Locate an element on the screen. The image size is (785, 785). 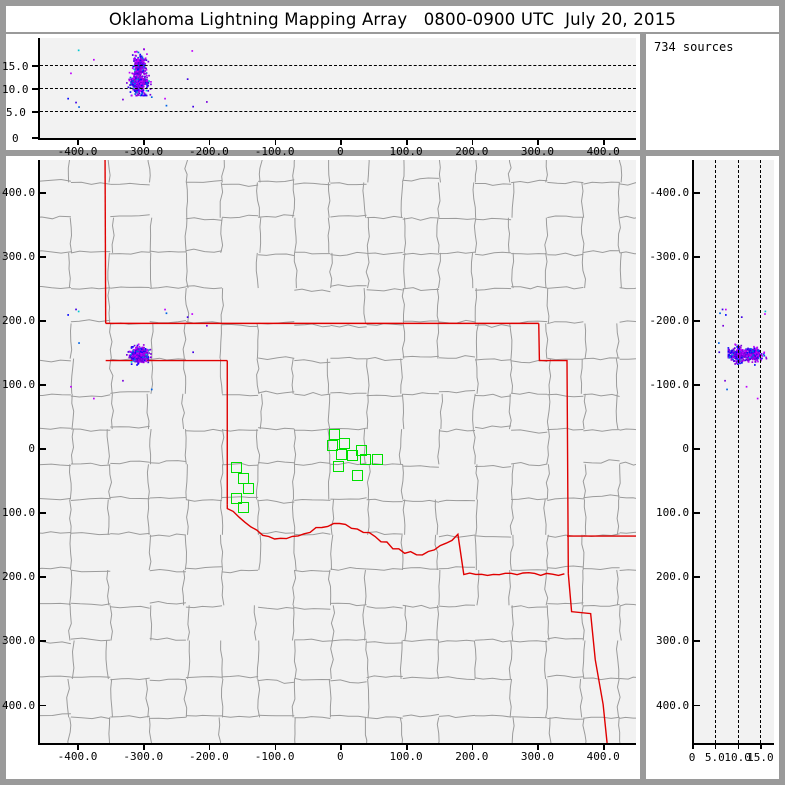
map-y-axis is located at coordinates (39, 451).